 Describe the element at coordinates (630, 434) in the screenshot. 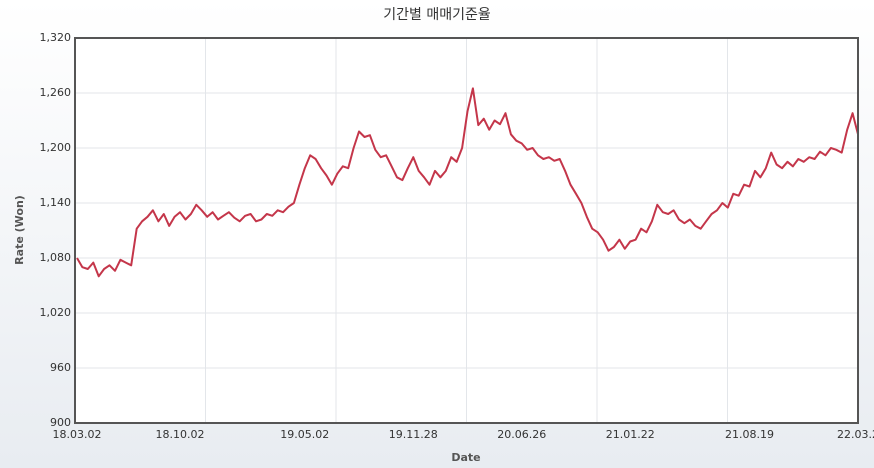

I see `x-tick-label: 21.01.22` at that location.